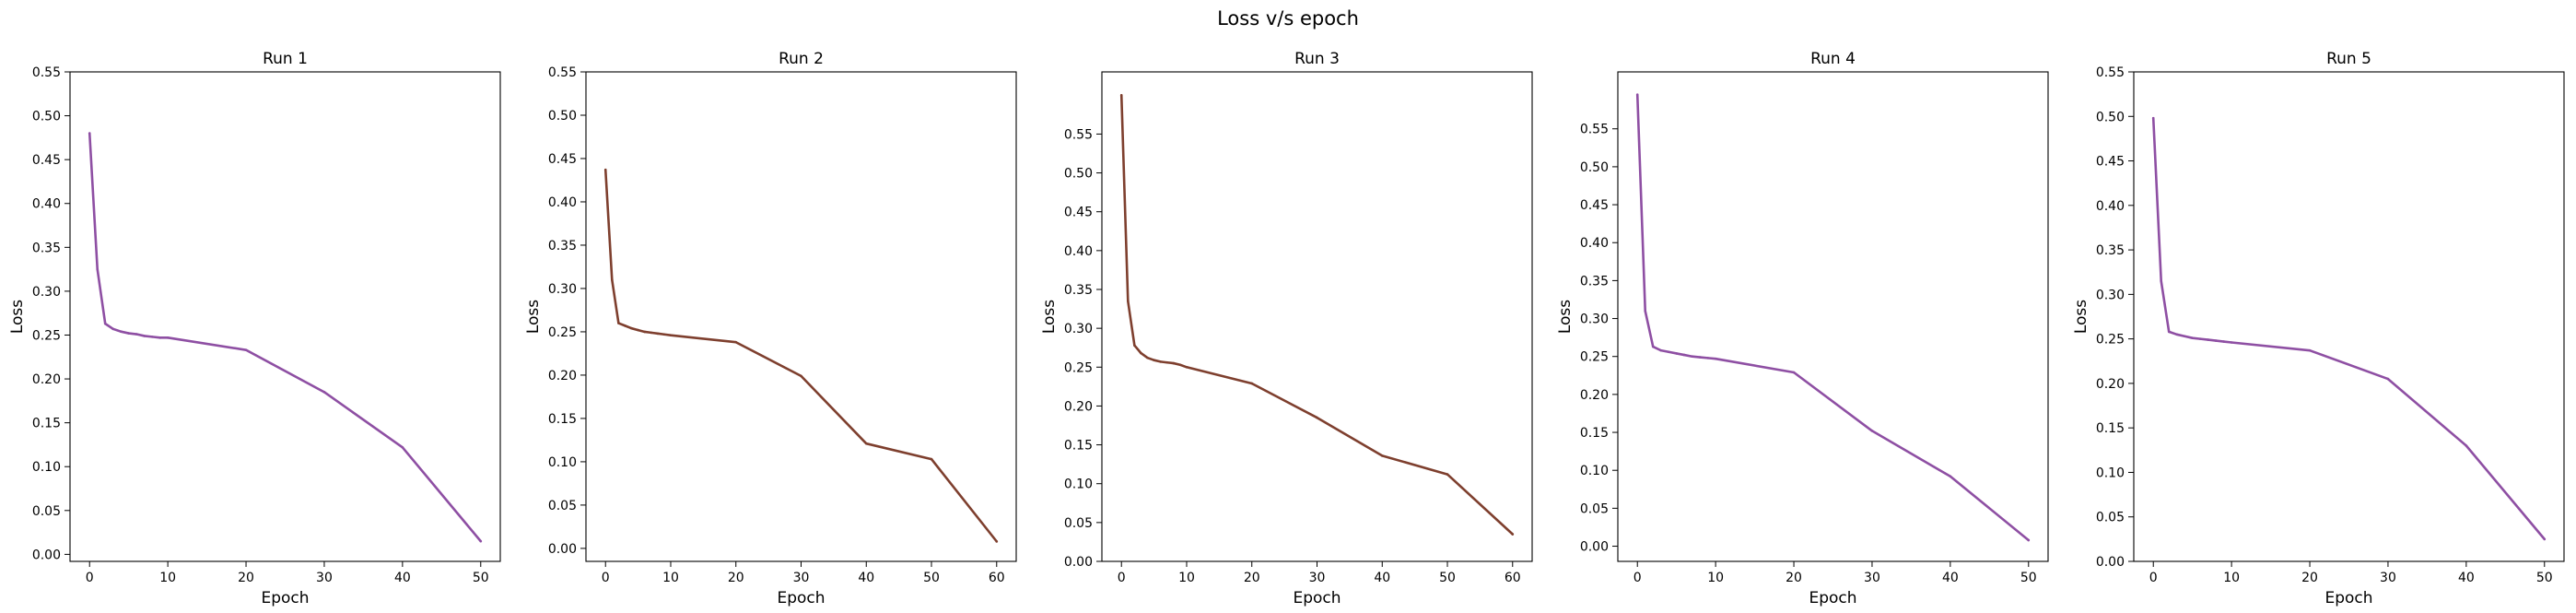 This screenshot has width=2576, height=613. I want to click on subplot-title: Run 5, so click(2348, 59).